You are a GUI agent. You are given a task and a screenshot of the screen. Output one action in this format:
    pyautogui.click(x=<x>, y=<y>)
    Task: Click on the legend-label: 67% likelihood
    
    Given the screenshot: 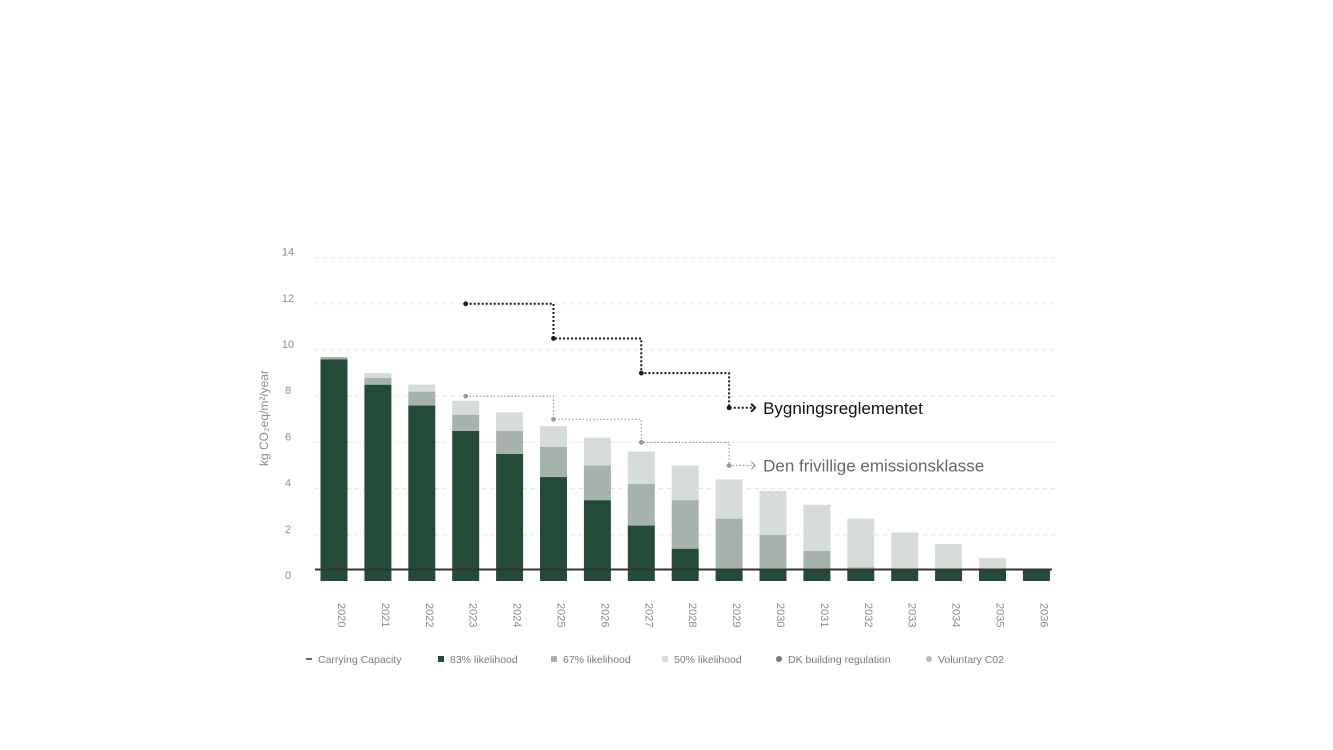 What is the action you would take?
    pyautogui.click(x=597, y=660)
    